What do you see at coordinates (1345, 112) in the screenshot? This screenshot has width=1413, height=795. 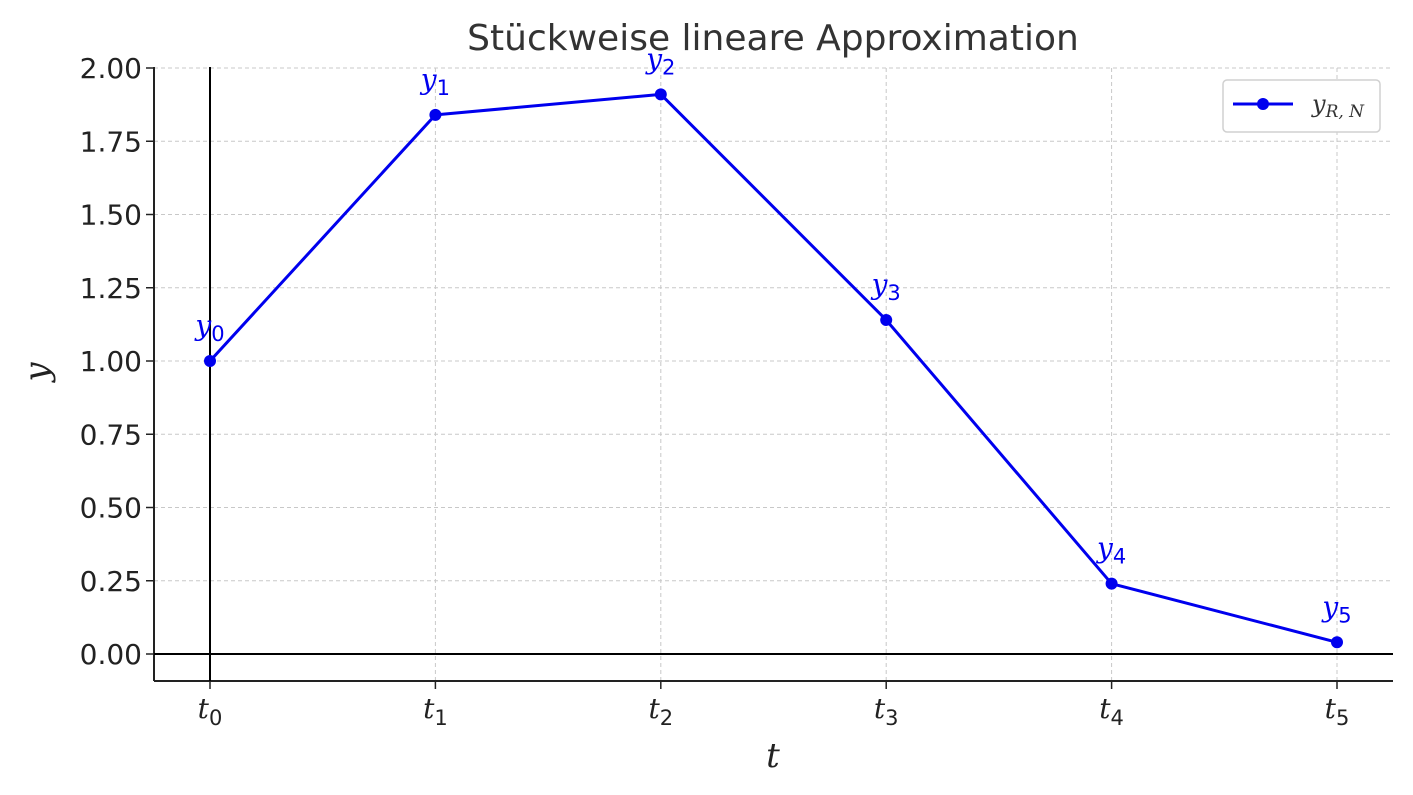 I see `legend-label-sub: R, N` at bounding box center [1345, 112].